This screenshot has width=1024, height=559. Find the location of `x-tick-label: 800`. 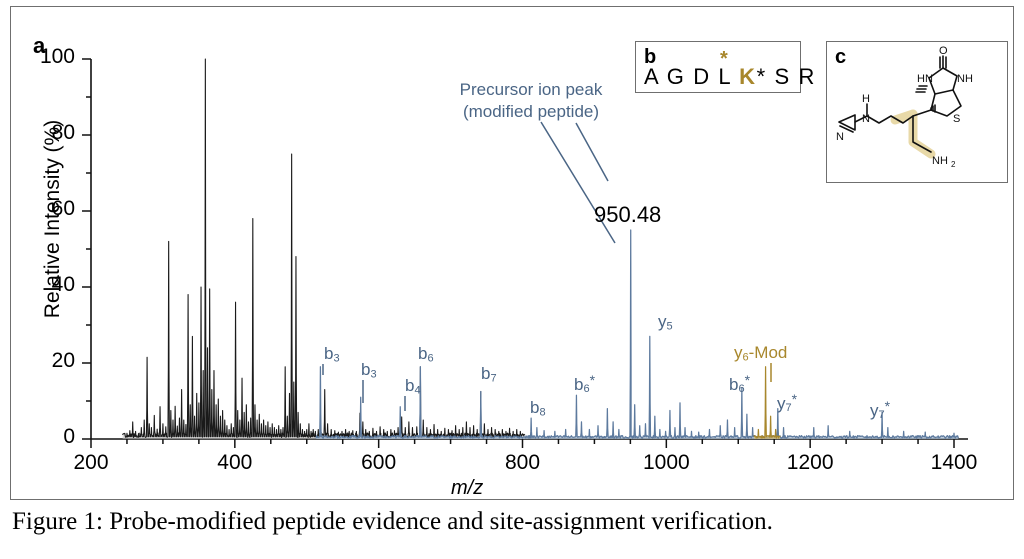

x-tick-label: 800 is located at coordinates (522, 462).